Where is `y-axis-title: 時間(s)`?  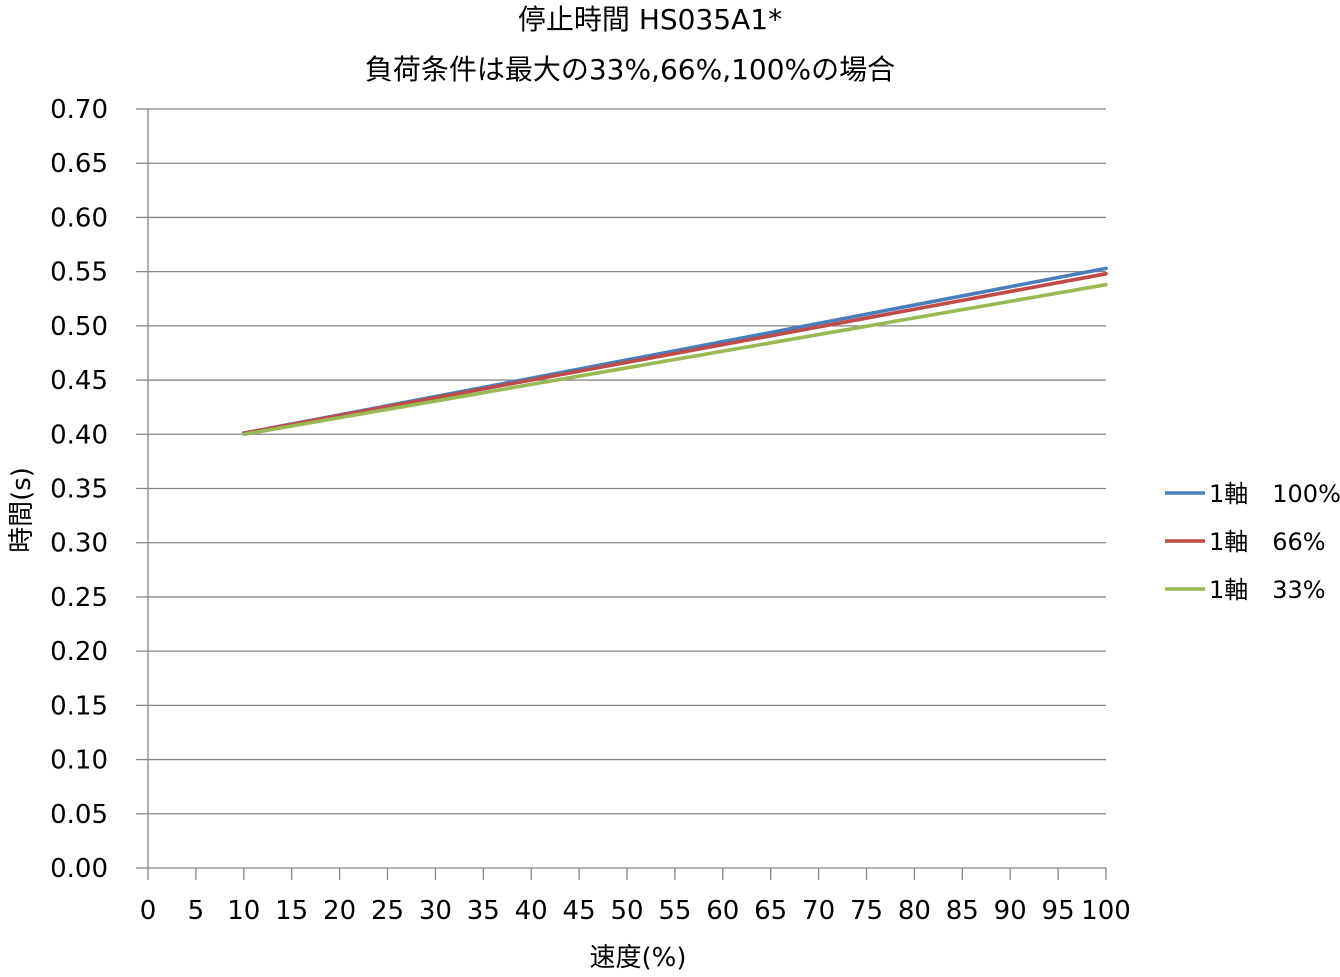
y-axis-title: 時間(s) is located at coordinates (22, 510).